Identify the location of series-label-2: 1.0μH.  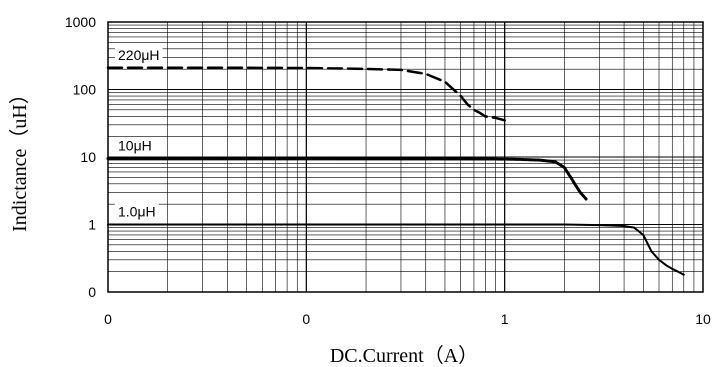
(137, 212).